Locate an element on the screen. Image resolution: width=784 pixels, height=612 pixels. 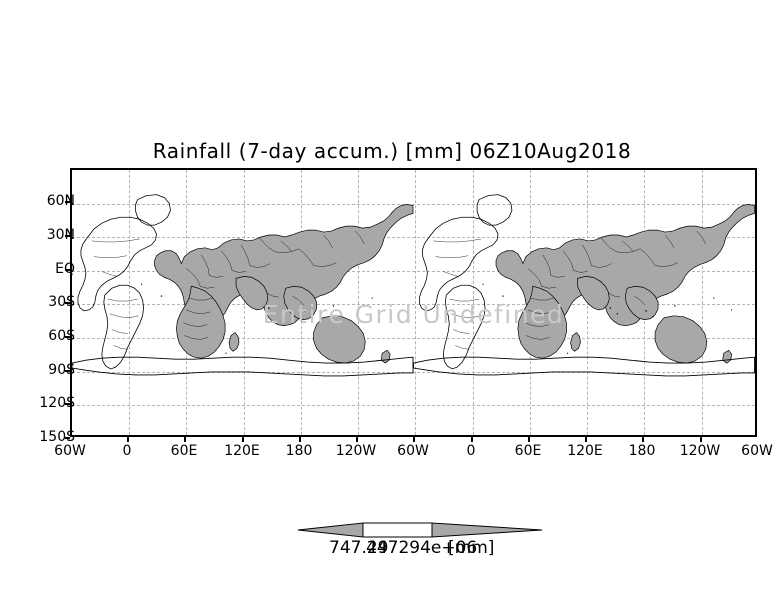
y-axis-label: EQ is located at coordinates (65, 269).